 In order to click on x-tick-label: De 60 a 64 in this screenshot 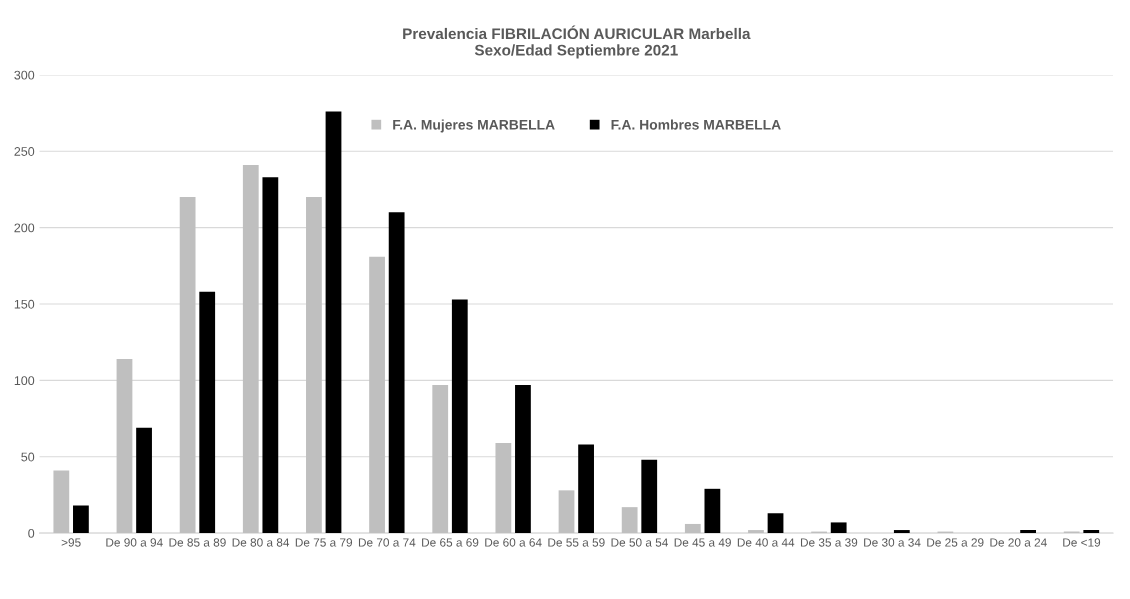, I will do `click(513, 542)`.